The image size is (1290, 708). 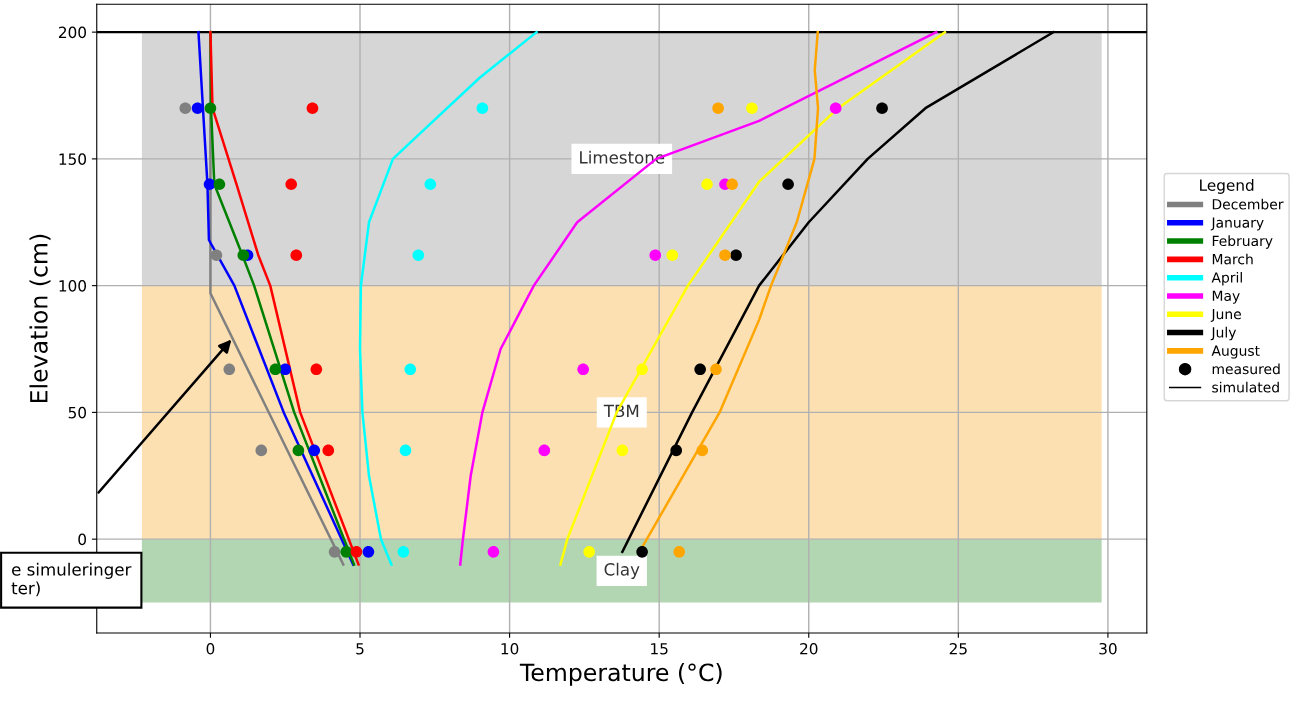 What do you see at coordinates (73, 159) in the screenshot?
I see `y-tick-label: 150` at bounding box center [73, 159].